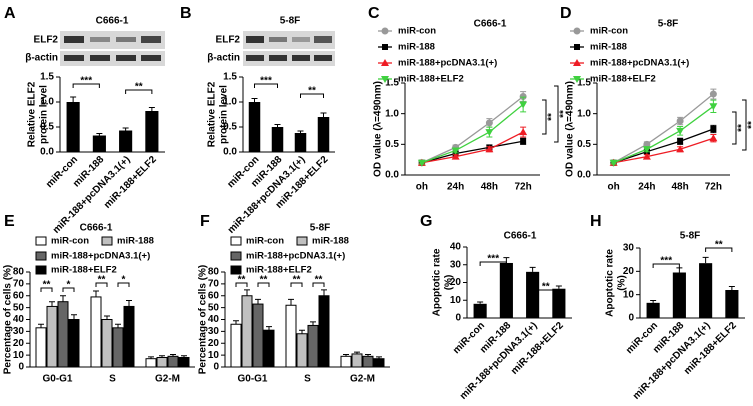  Describe the element at coordinates (422, 187) in the screenshot. I see `x-tick-label: oh` at that location.